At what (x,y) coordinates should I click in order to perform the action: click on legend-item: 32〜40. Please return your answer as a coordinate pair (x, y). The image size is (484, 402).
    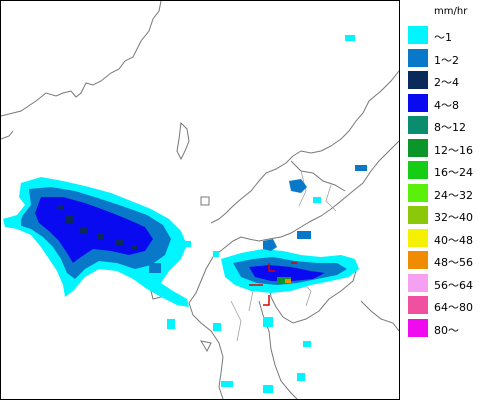
    Looking at the image, I should click on (446, 215).